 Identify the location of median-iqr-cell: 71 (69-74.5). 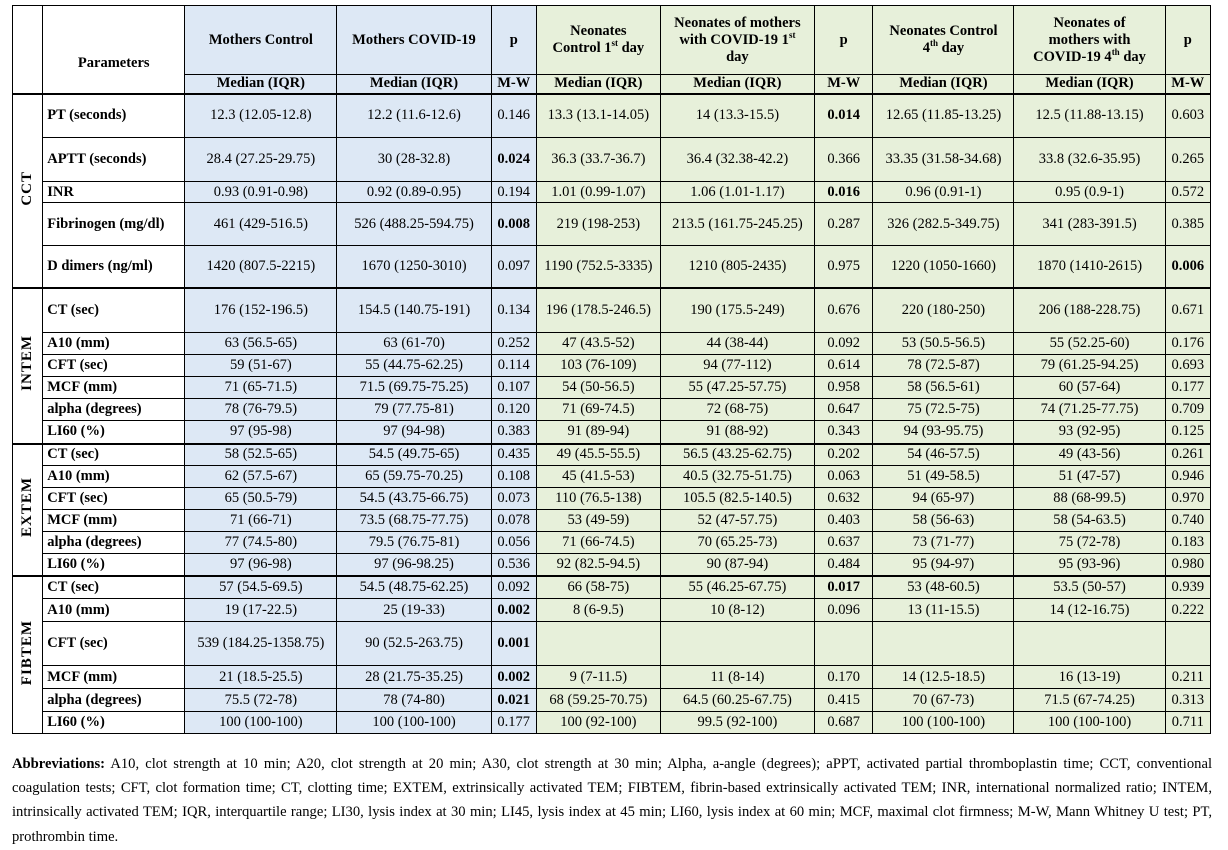
(598, 409).